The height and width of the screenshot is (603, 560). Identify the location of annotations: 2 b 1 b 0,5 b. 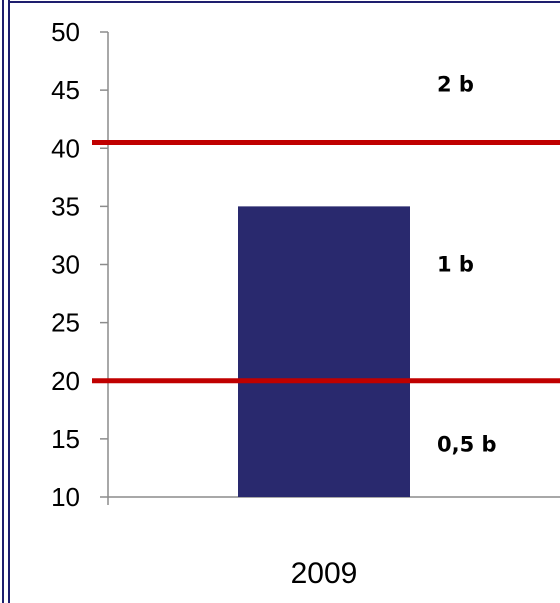
(467, 264).